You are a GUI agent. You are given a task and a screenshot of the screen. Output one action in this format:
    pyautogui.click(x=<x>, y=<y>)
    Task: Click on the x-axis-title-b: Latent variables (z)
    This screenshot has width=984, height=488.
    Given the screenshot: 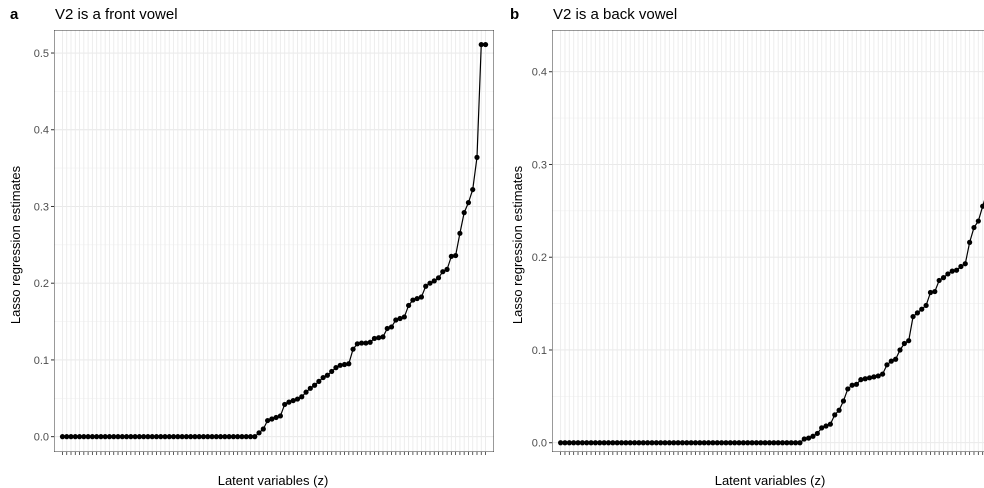 What is the action you would take?
    pyautogui.click(x=770, y=480)
    